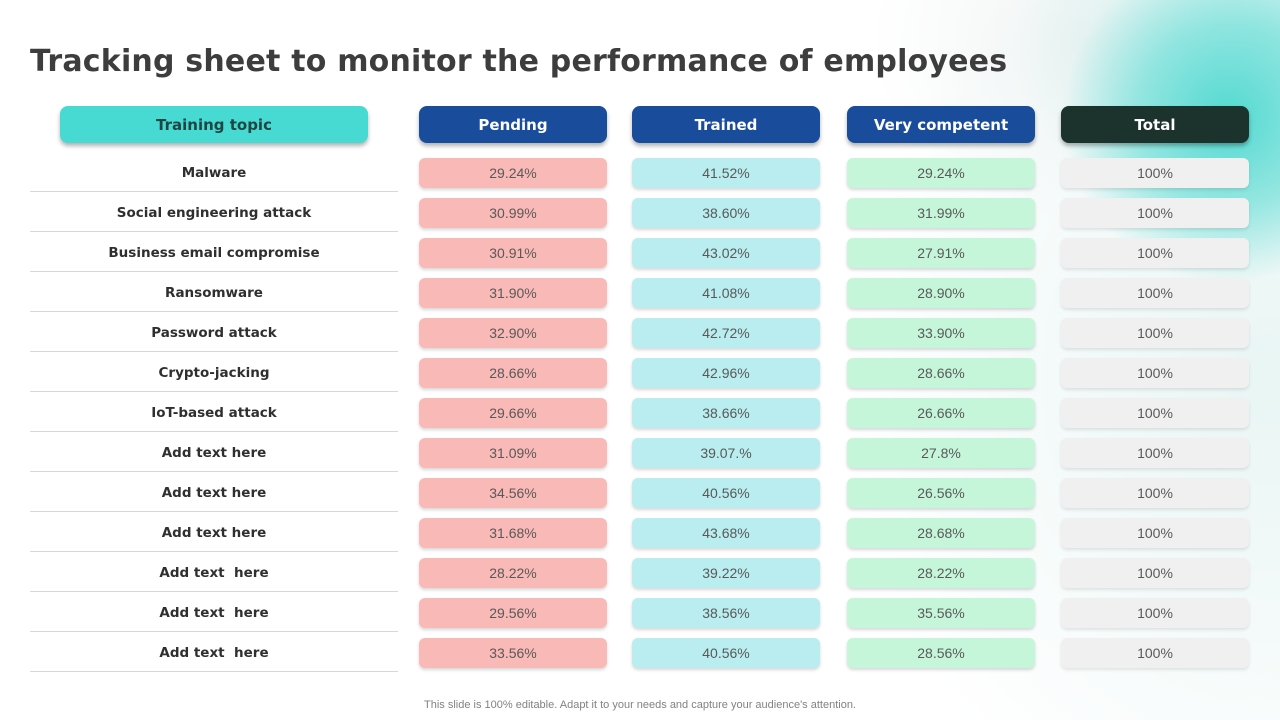  Describe the element at coordinates (726, 453) in the screenshot. I see `trained-cell: 39.07.%` at that location.